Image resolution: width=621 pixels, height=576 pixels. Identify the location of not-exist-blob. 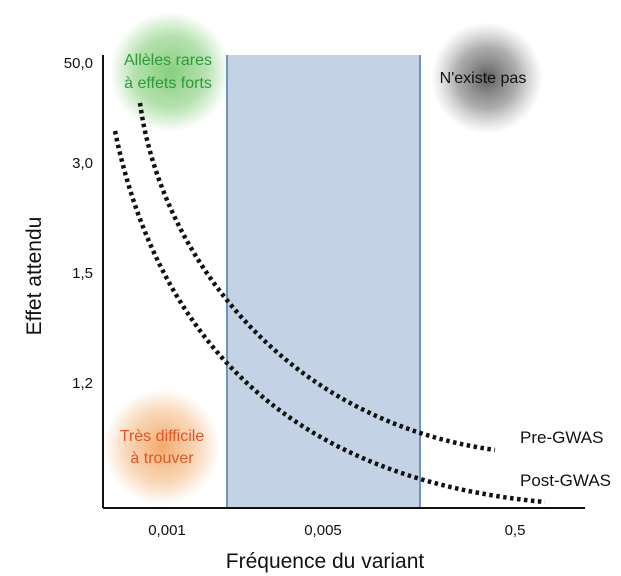
(487, 78).